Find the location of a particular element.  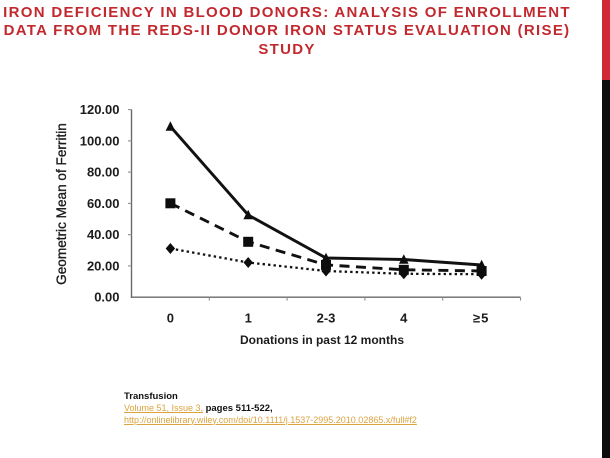

svg-text: 20.00 is located at coordinates (103, 265).